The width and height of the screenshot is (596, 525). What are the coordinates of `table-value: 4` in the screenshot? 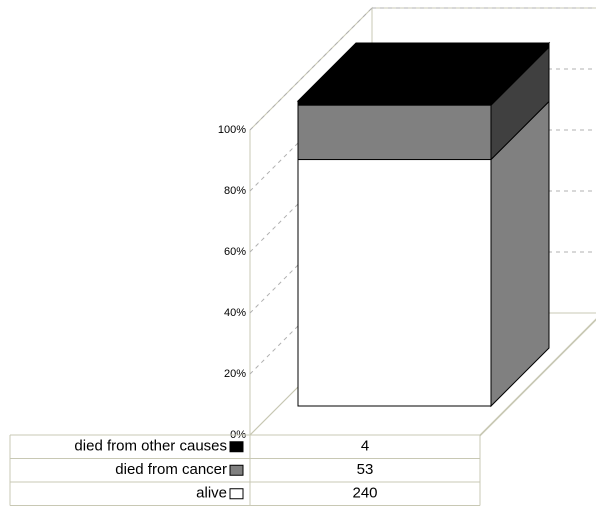 It's located at (365, 446).